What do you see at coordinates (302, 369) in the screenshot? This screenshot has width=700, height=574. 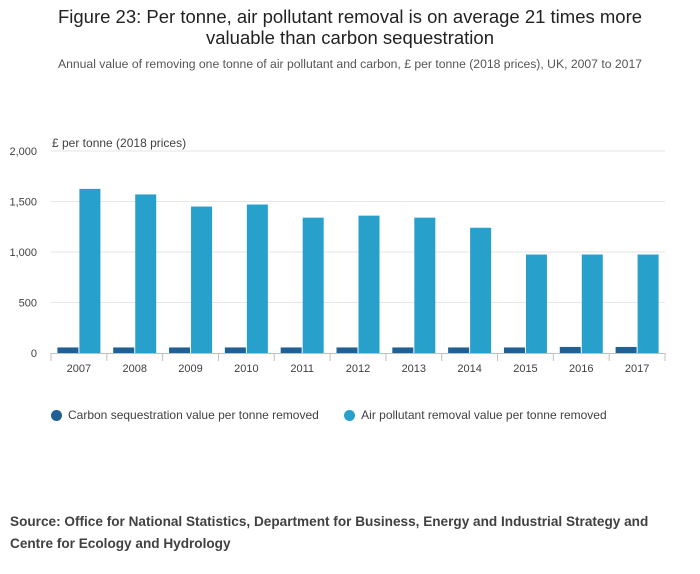 I see `x-tick-label: 2011` at bounding box center [302, 369].